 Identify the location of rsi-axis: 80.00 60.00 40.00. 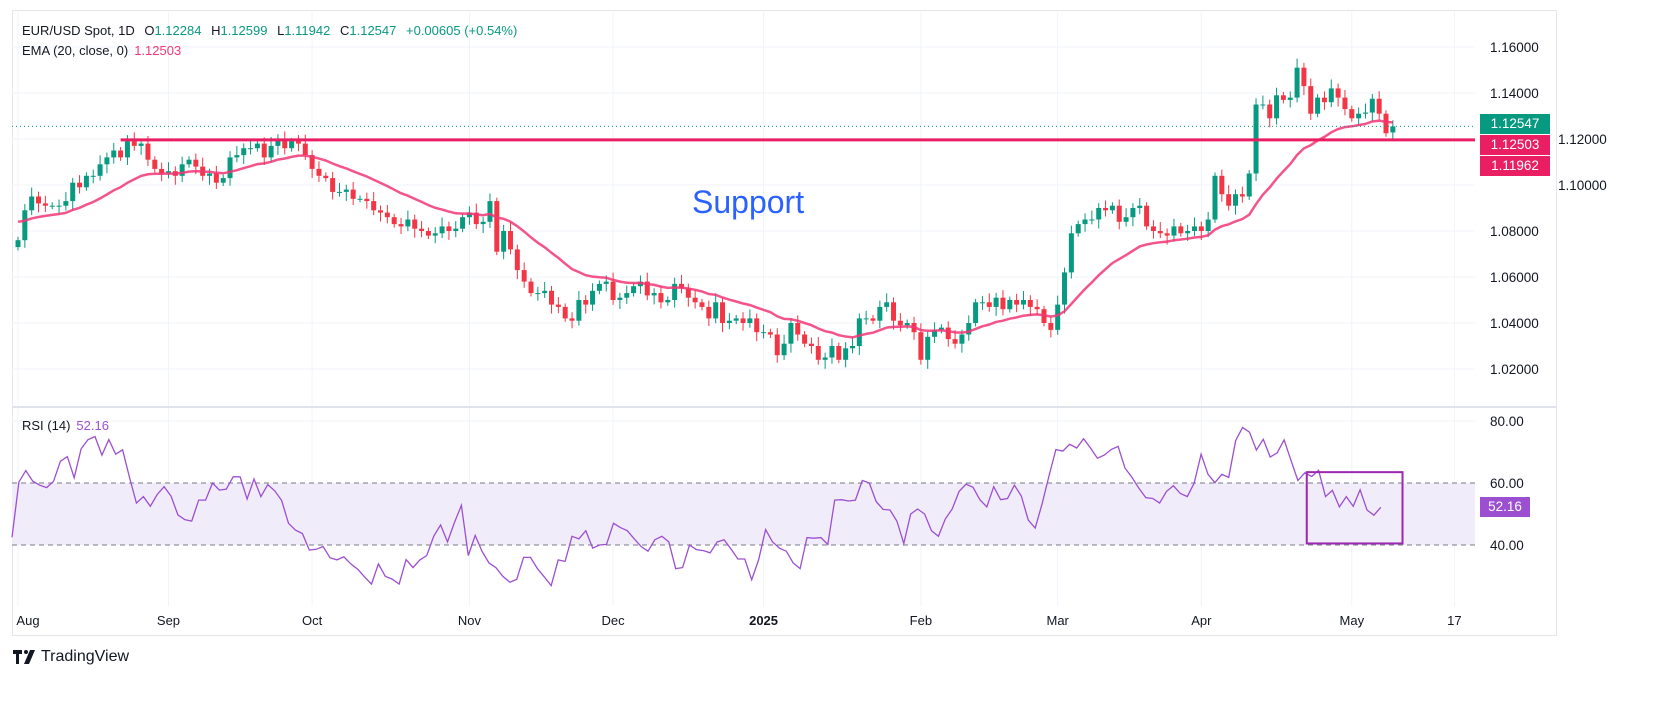
(1507, 483).